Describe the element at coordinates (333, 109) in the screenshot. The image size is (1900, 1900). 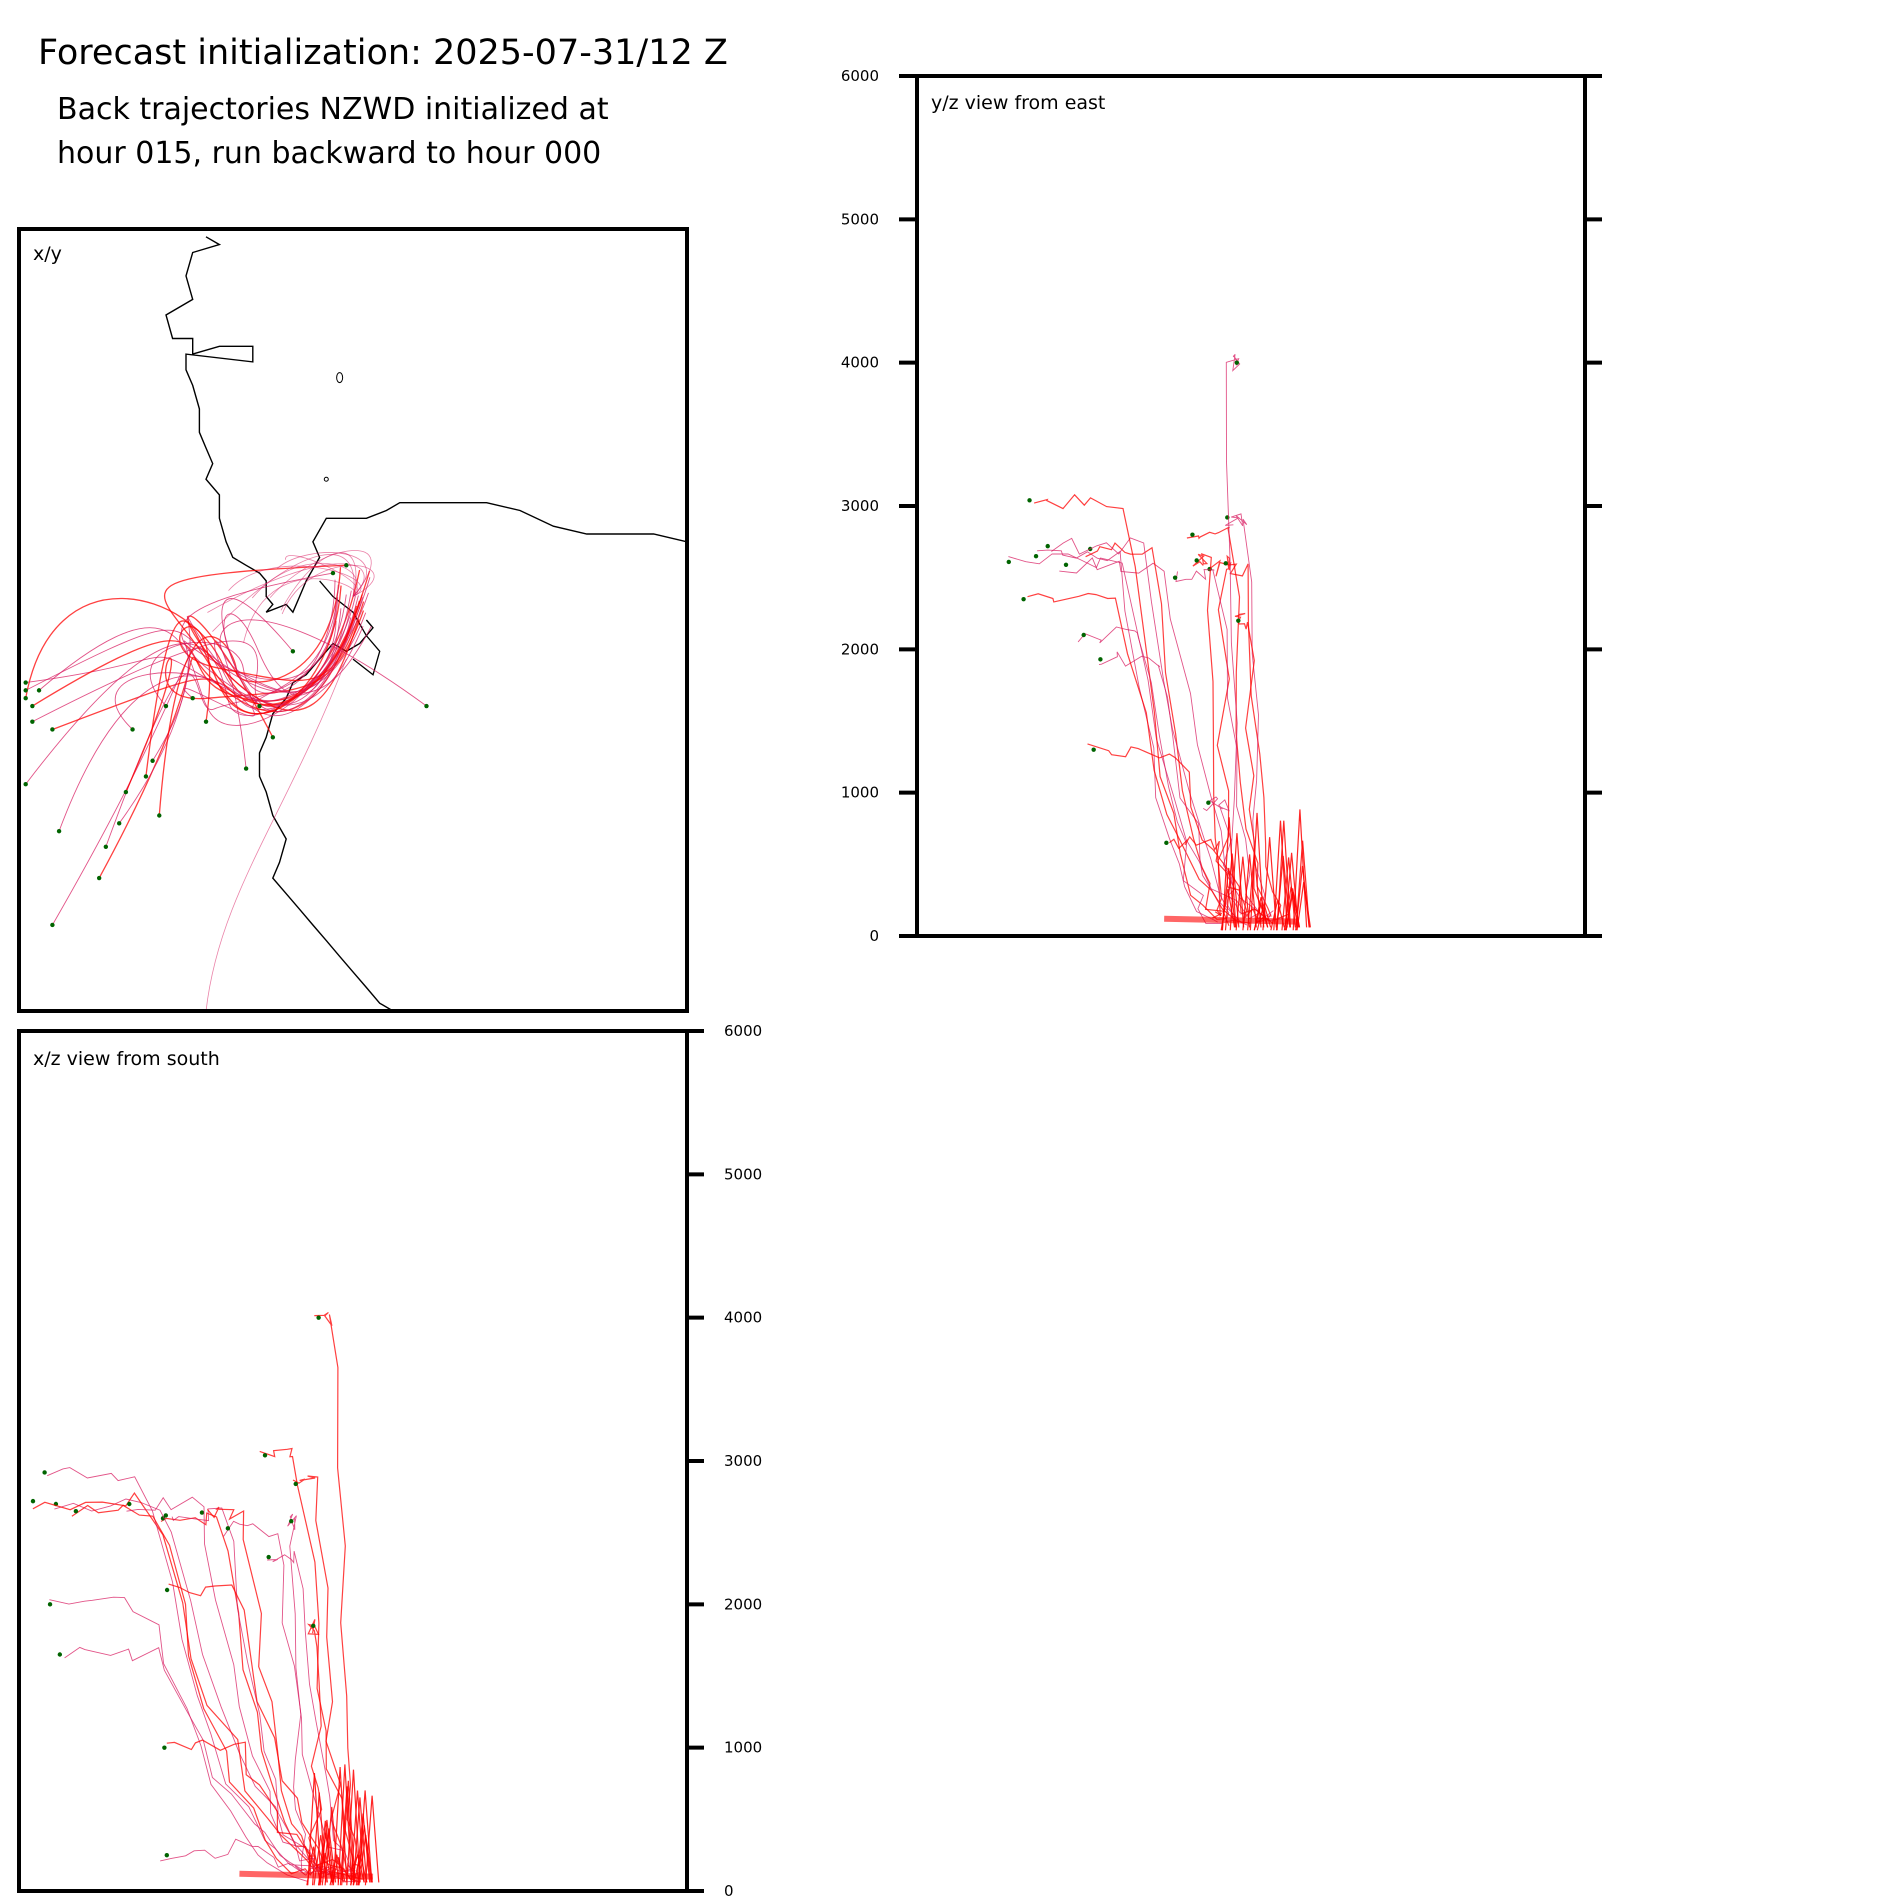
I see `figure-subtitle-line1: Back trajectories NZWD initialized at` at that location.